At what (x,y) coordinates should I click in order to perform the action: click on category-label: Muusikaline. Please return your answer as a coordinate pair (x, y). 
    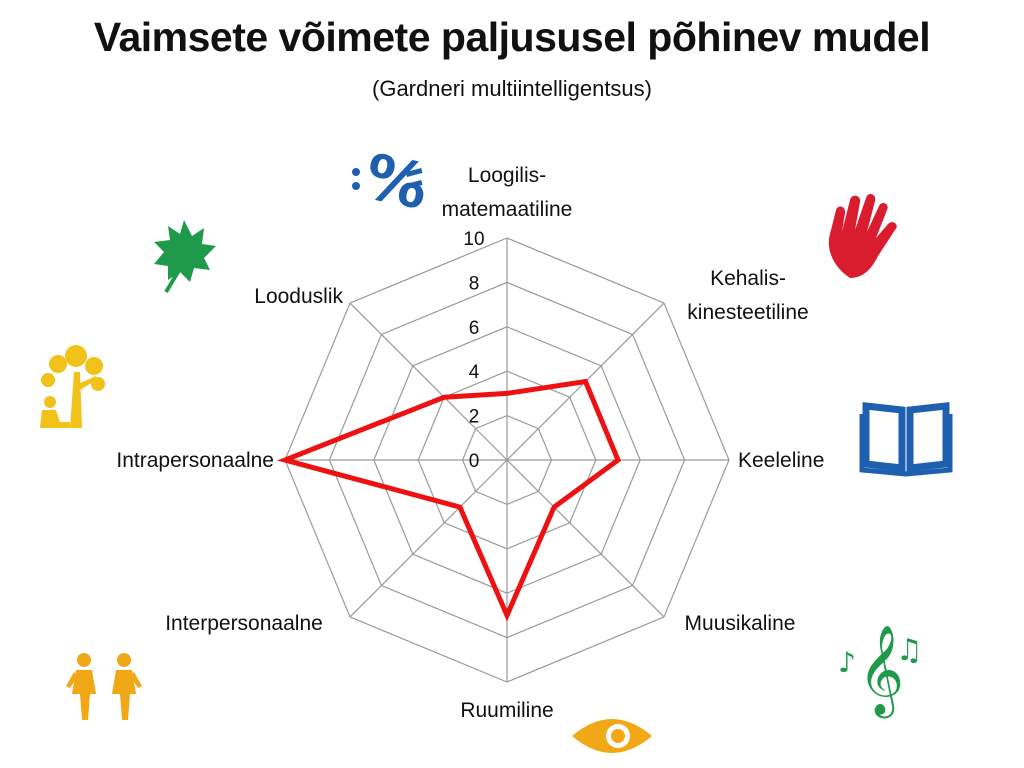
    Looking at the image, I should click on (740, 623).